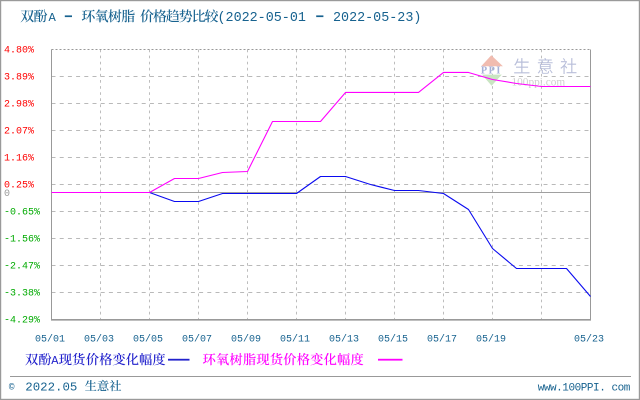  I want to click on svg-text: 1.16%, so click(19, 159).